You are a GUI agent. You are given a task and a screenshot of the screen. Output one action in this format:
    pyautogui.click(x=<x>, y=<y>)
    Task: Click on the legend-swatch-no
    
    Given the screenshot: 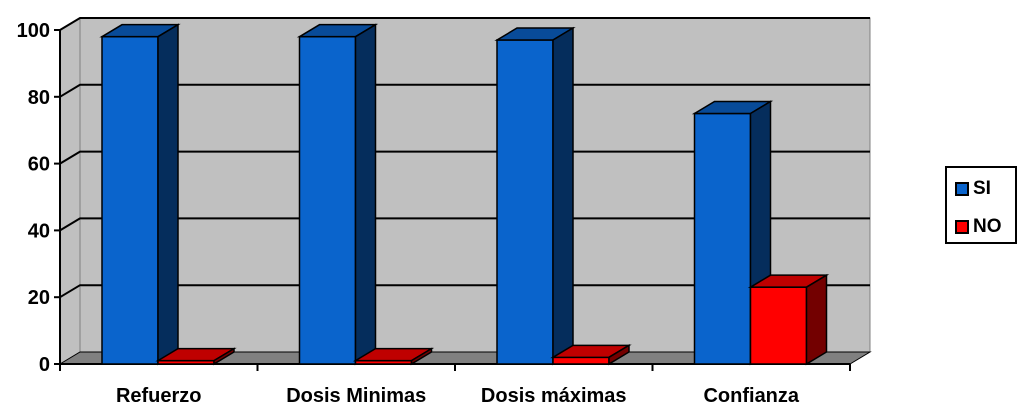 What is the action you would take?
    pyautogui.click(x=962, y=227)
    